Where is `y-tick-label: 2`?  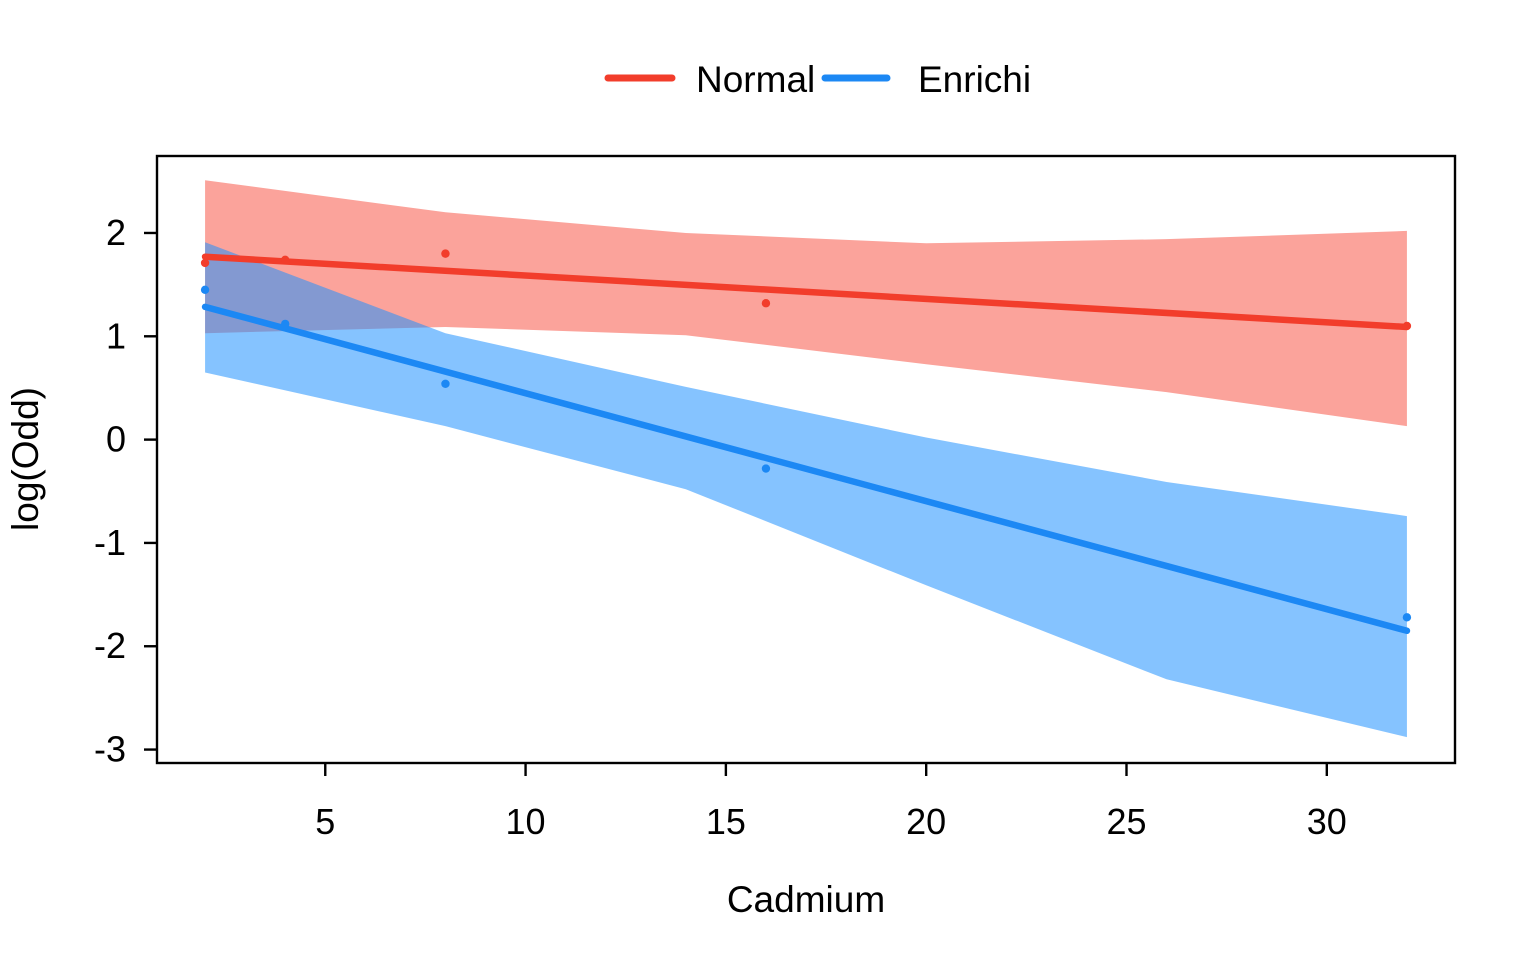 y-tick-label: 2 is located at coordinates (116, 232).